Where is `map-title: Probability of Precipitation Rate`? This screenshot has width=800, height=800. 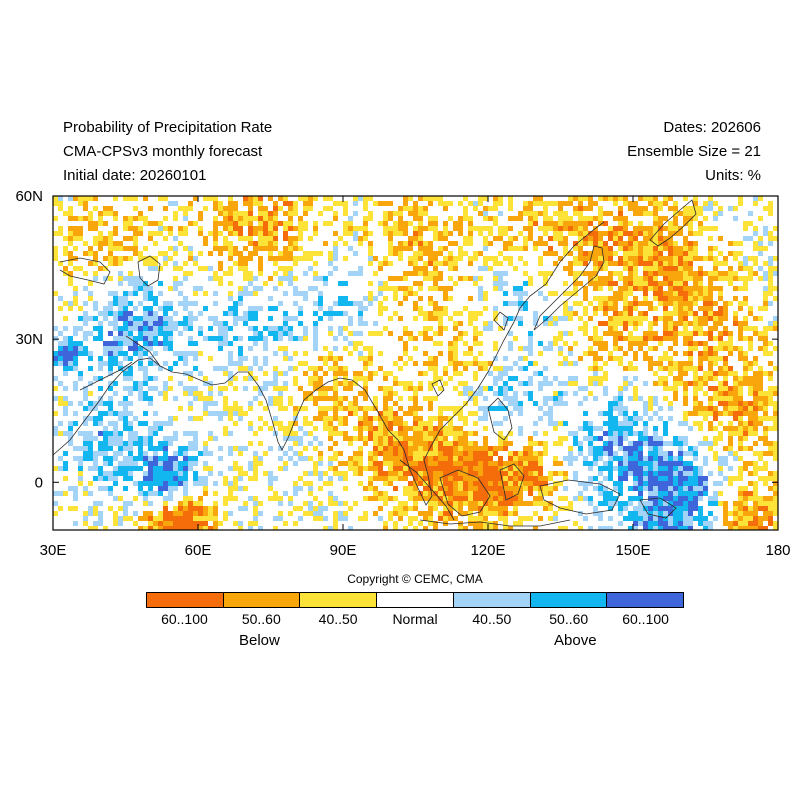
map-title: Probability of Precipitation Rate is located at coordinates (168, 127).